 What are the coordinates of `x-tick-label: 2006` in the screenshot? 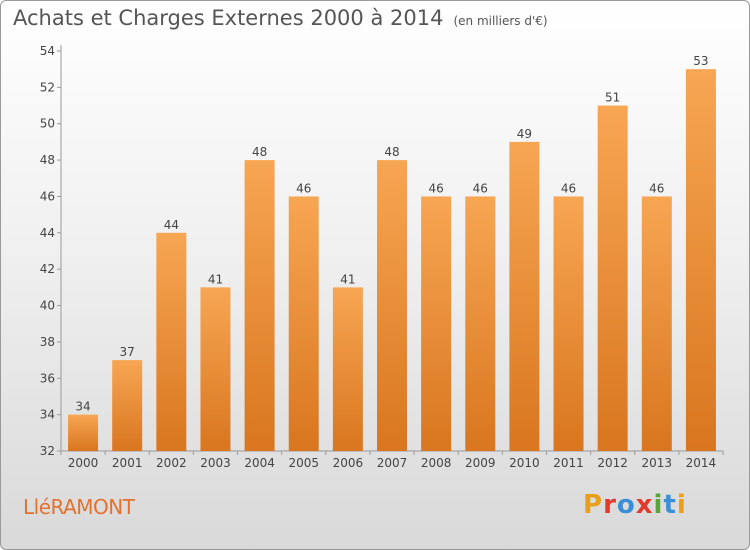 It's located at (348, 463).